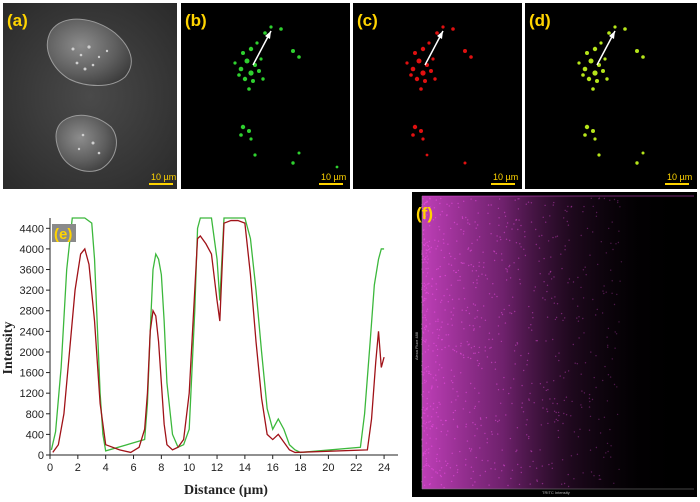  What do you see at coordinates (424, 213) in the screenshot?
I see `panel-f-label: (f)` at bounding box center [424, 213].